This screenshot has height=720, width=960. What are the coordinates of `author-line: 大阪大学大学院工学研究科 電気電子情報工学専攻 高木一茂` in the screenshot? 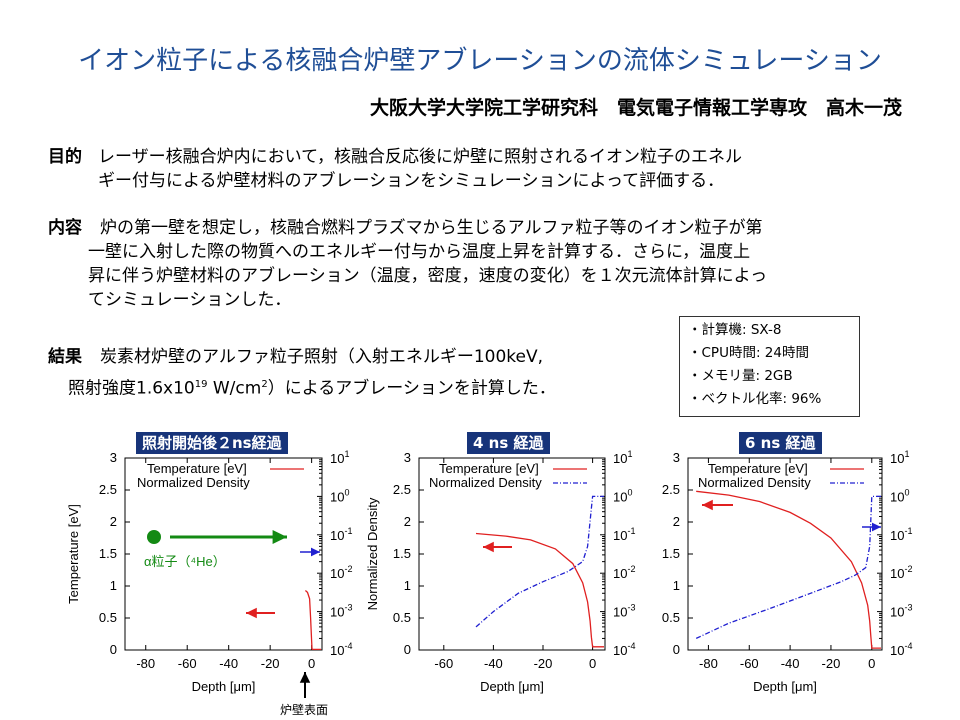 It's located at (635, 108).